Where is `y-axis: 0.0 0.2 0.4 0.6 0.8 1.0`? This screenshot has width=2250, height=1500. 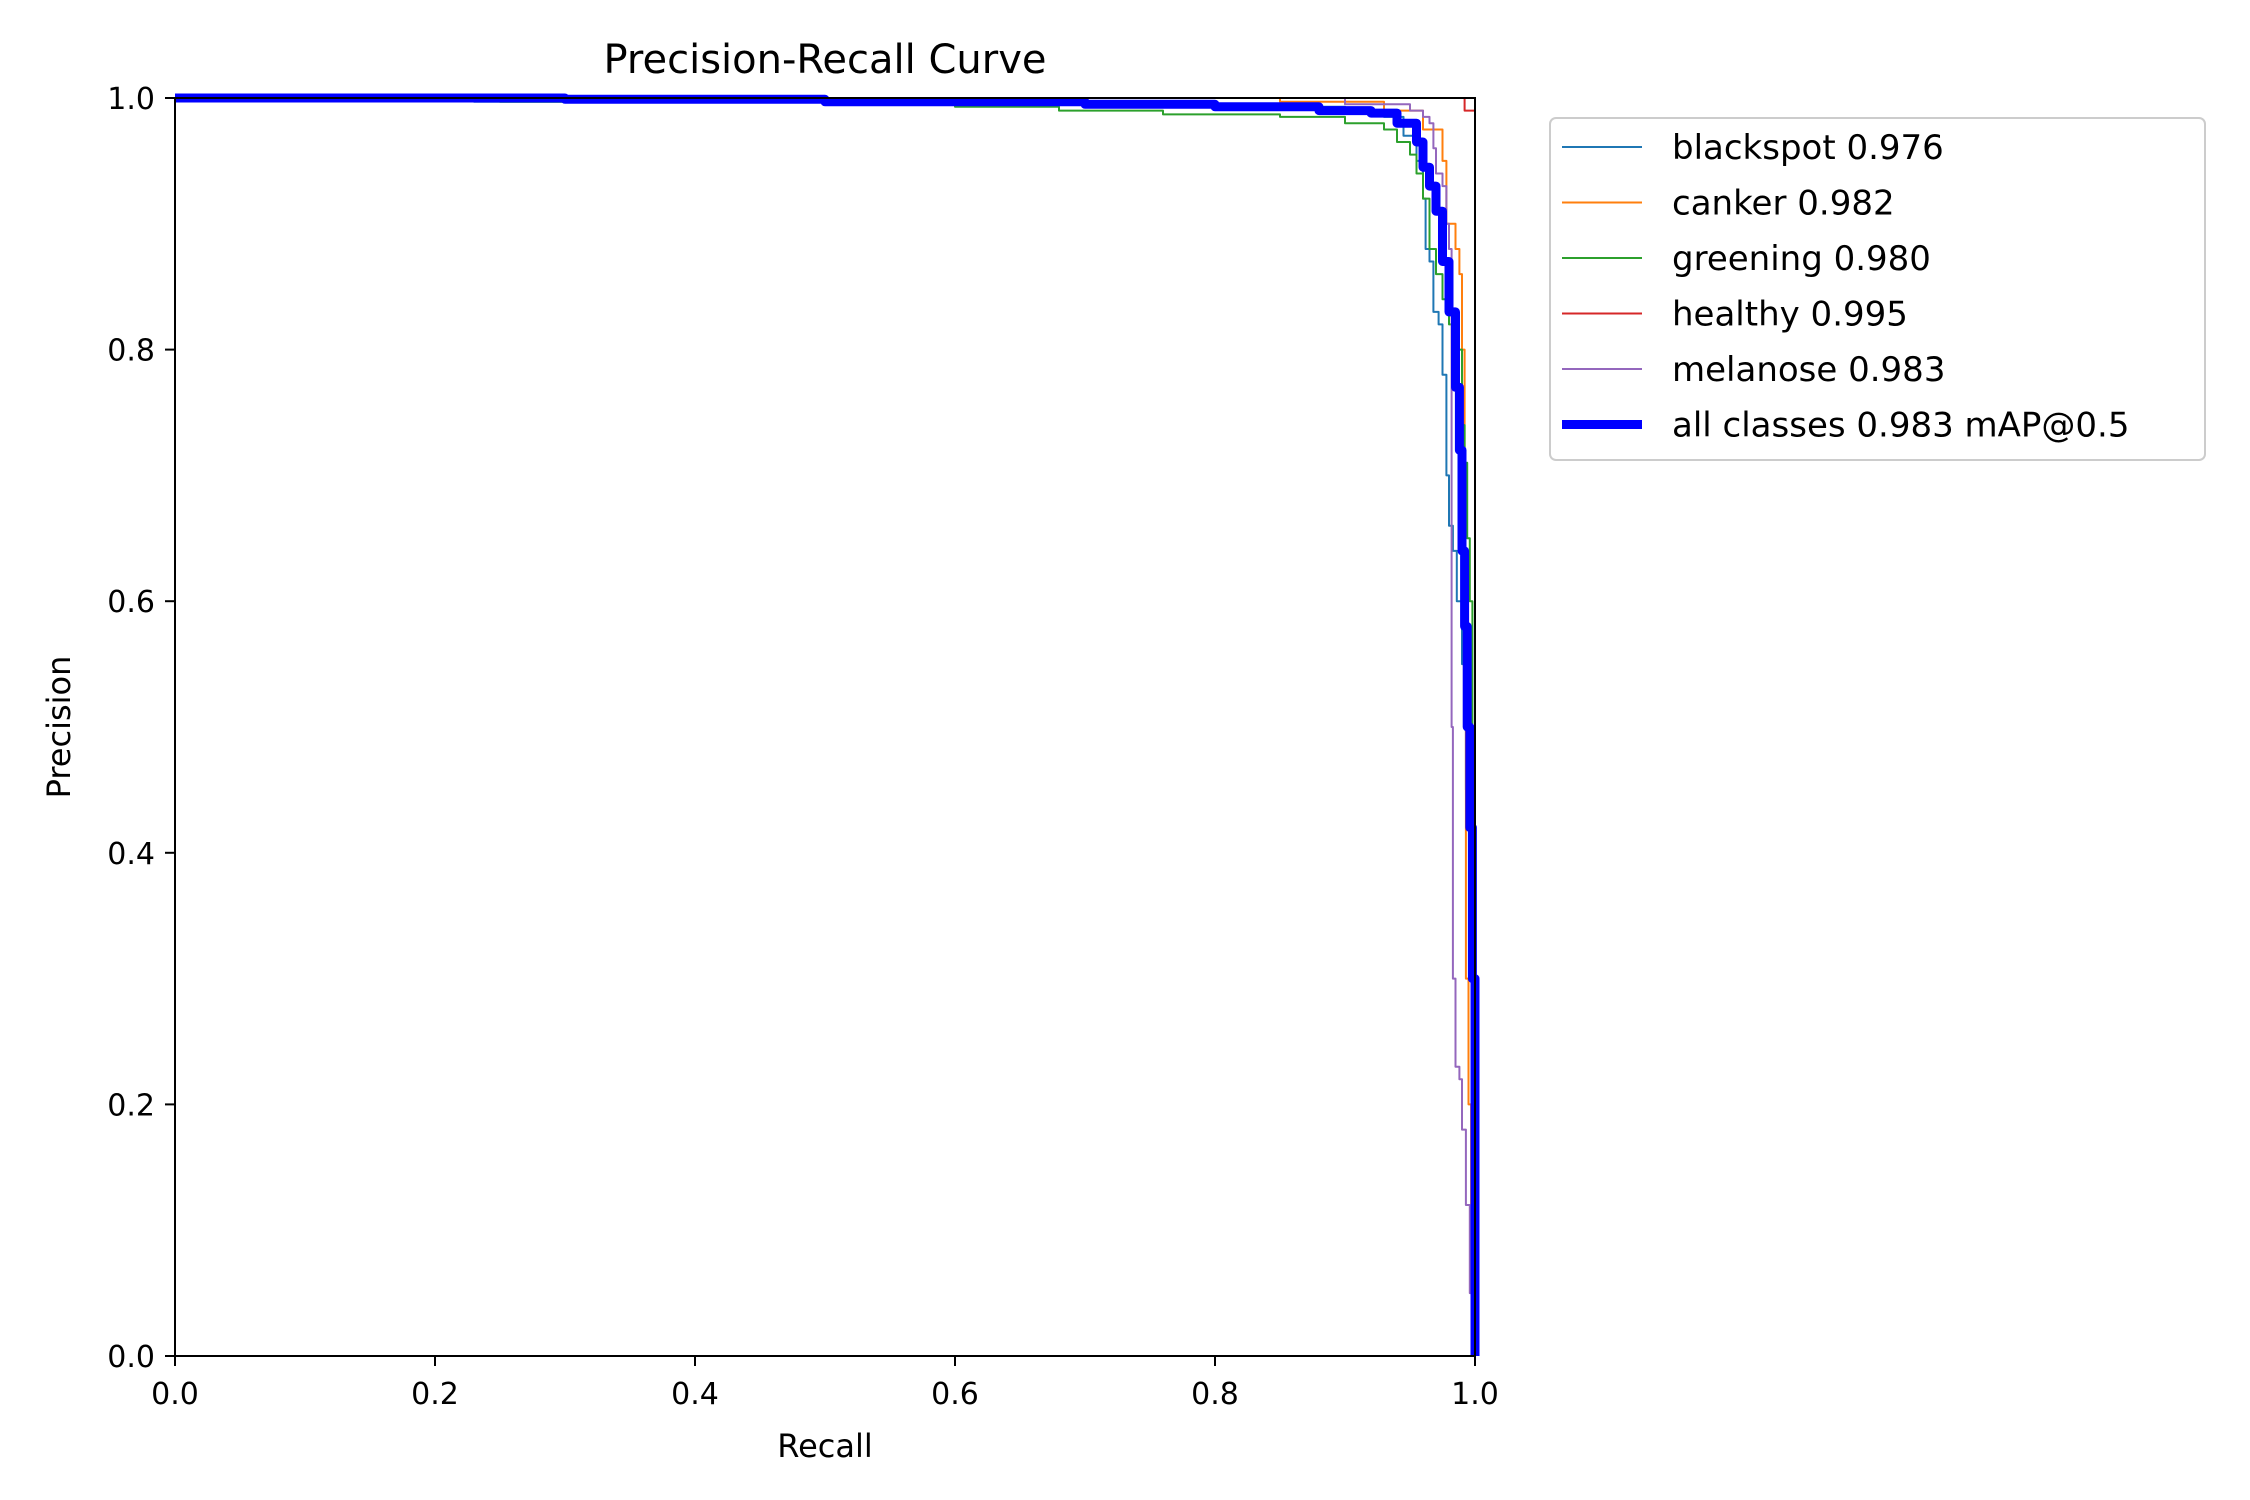 y-axis: 0.0 0.2 0.4 0.6 0.8 1.0 is located at coordinates (141, 728).